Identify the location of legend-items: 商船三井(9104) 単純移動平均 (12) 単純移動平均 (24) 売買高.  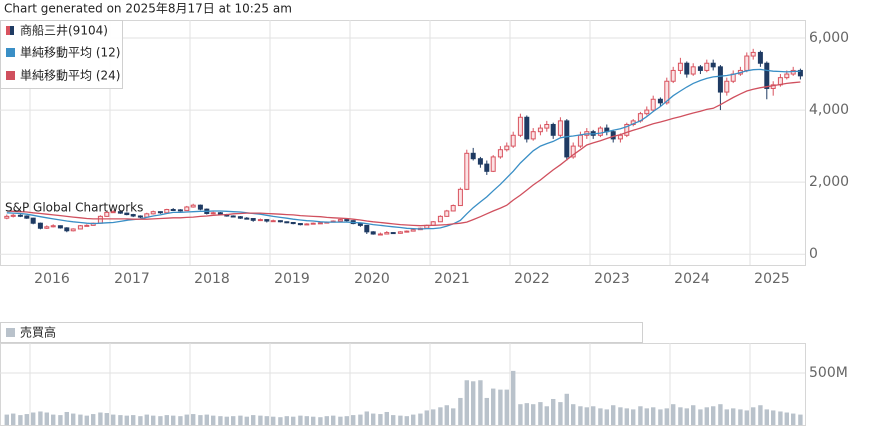
(63, 181).